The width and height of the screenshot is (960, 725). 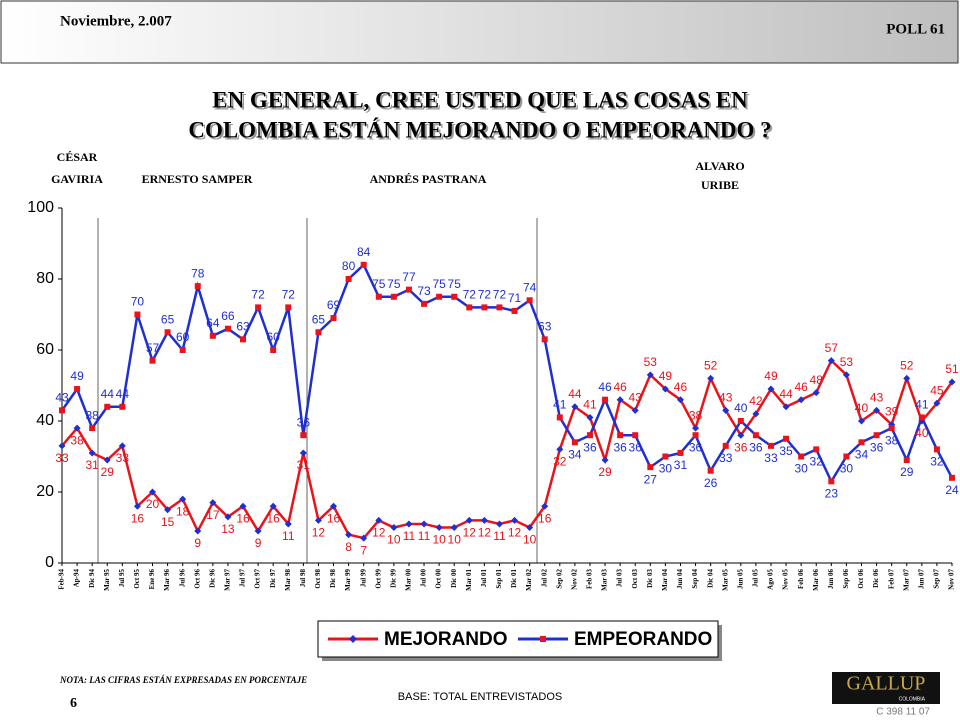 What do you see at coordinates (197, 179) in the screenshot?
I see `period-label: ERNESTO SAMPER` at bounding box center [197, 179].